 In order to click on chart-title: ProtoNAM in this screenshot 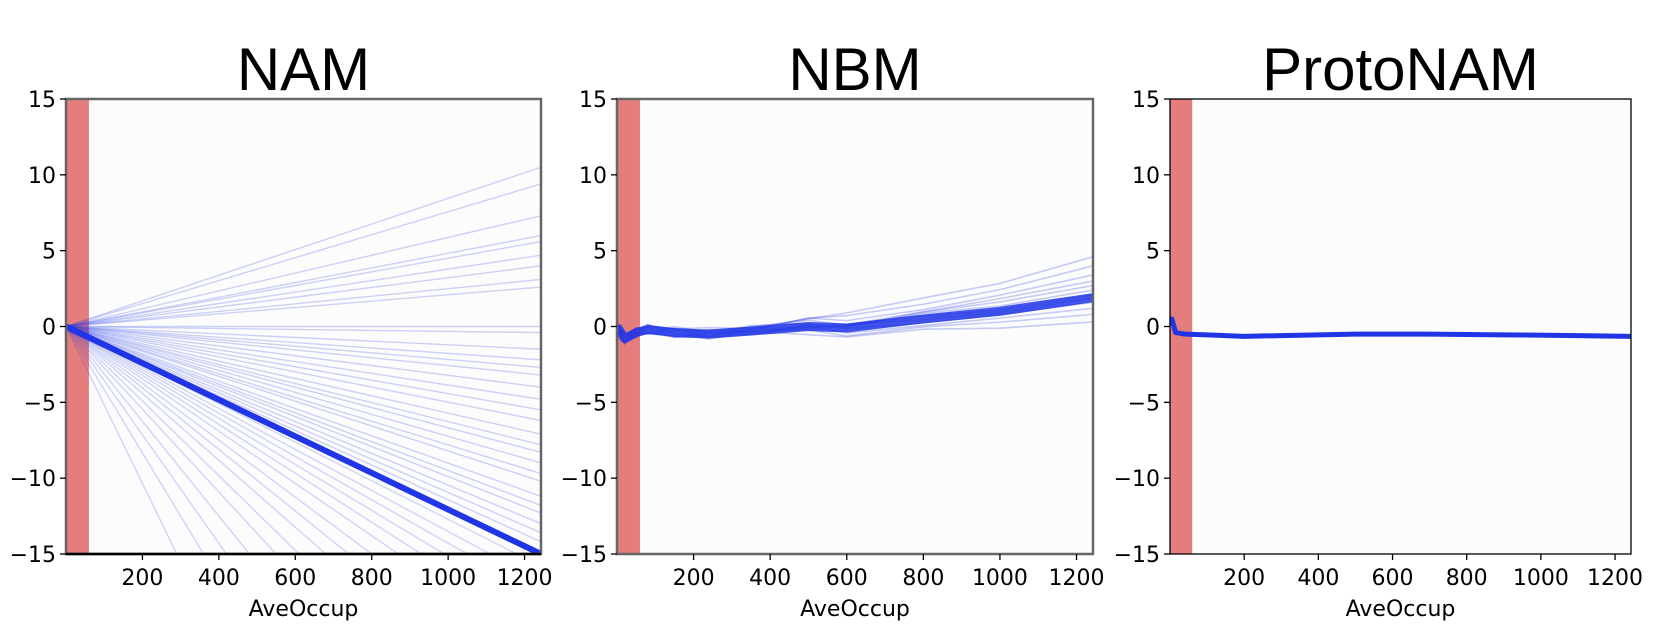, I will do `click(1400, 69)`.